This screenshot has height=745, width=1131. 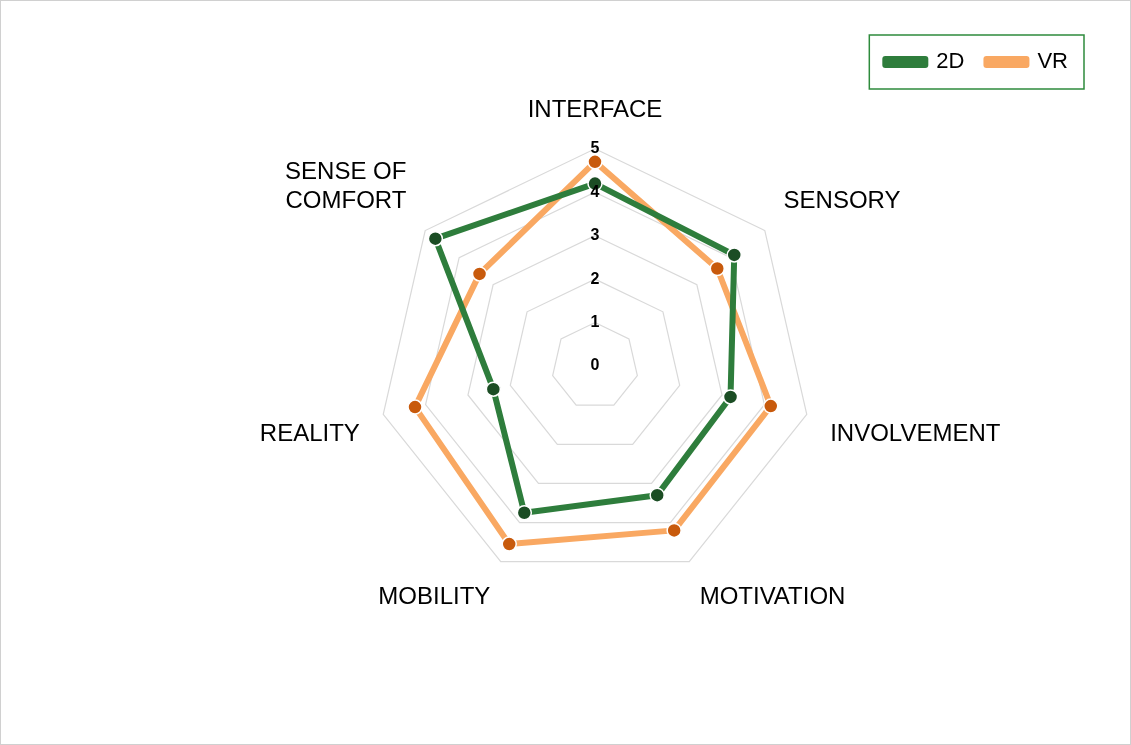 I want to click on y-tick-label: 2, so click(x=595, y=278).